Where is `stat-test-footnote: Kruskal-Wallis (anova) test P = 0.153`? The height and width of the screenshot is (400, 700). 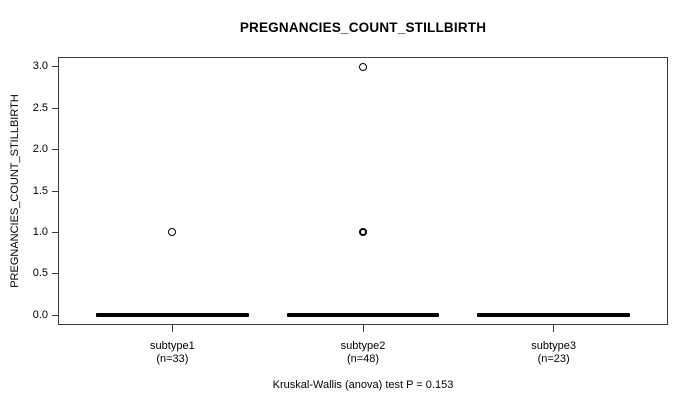
stat-test-footnote: Kruskal-Wallis (anova) test P = 0.153 is located at coordinates (363, 385).